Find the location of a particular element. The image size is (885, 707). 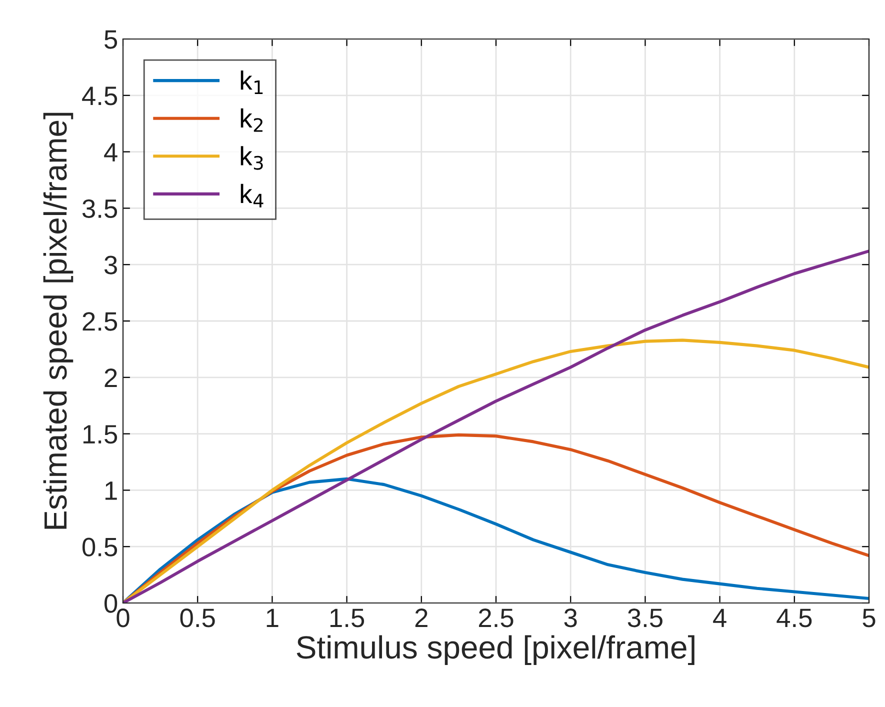

y-tick-label: 3 is located at coordinates (110, 265).